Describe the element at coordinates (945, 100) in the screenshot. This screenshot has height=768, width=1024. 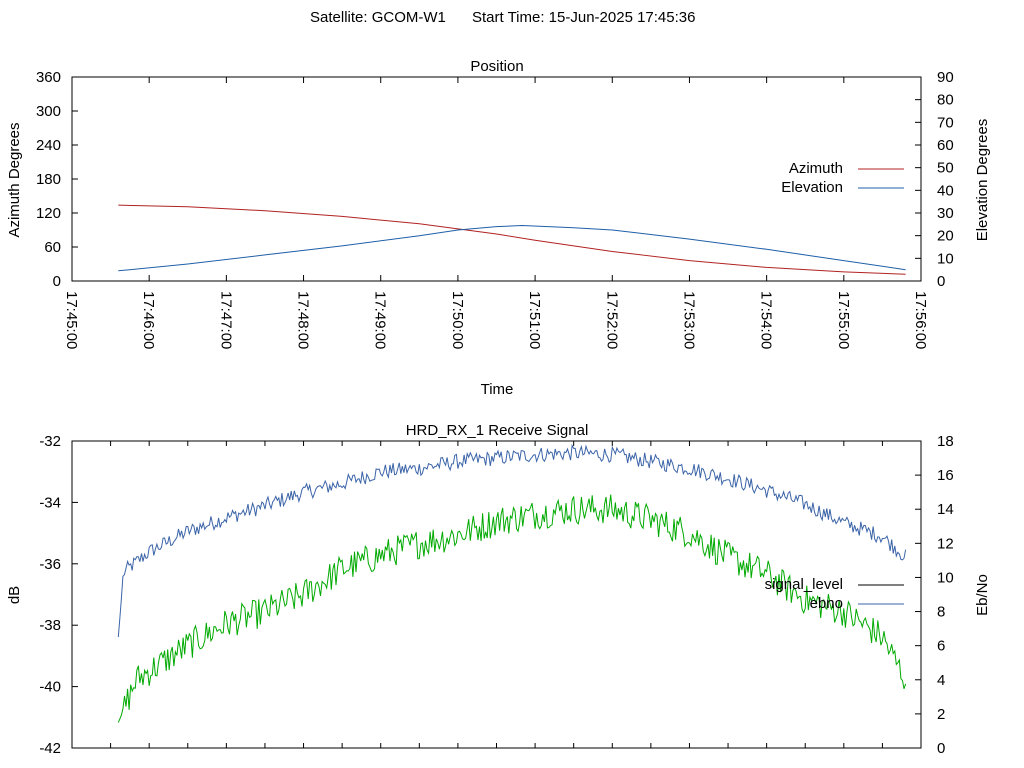
I see `y2-tick-label: 80` at that location.